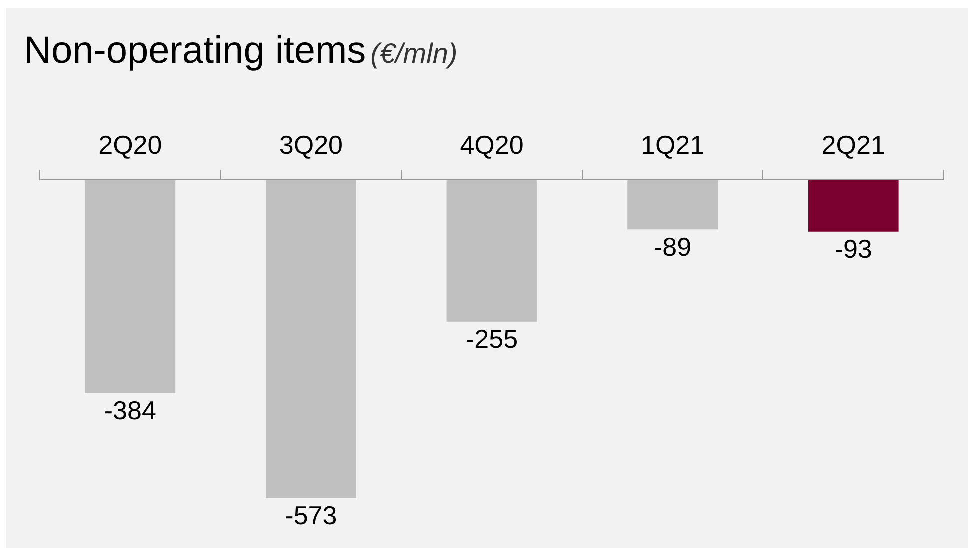 The width and height of the screenshot is (974, 555). What do you see at coordinates (414, 53) in the screenshot?
I see `chart-subtitle: (€/mln)` at bounding box center [414, 53].